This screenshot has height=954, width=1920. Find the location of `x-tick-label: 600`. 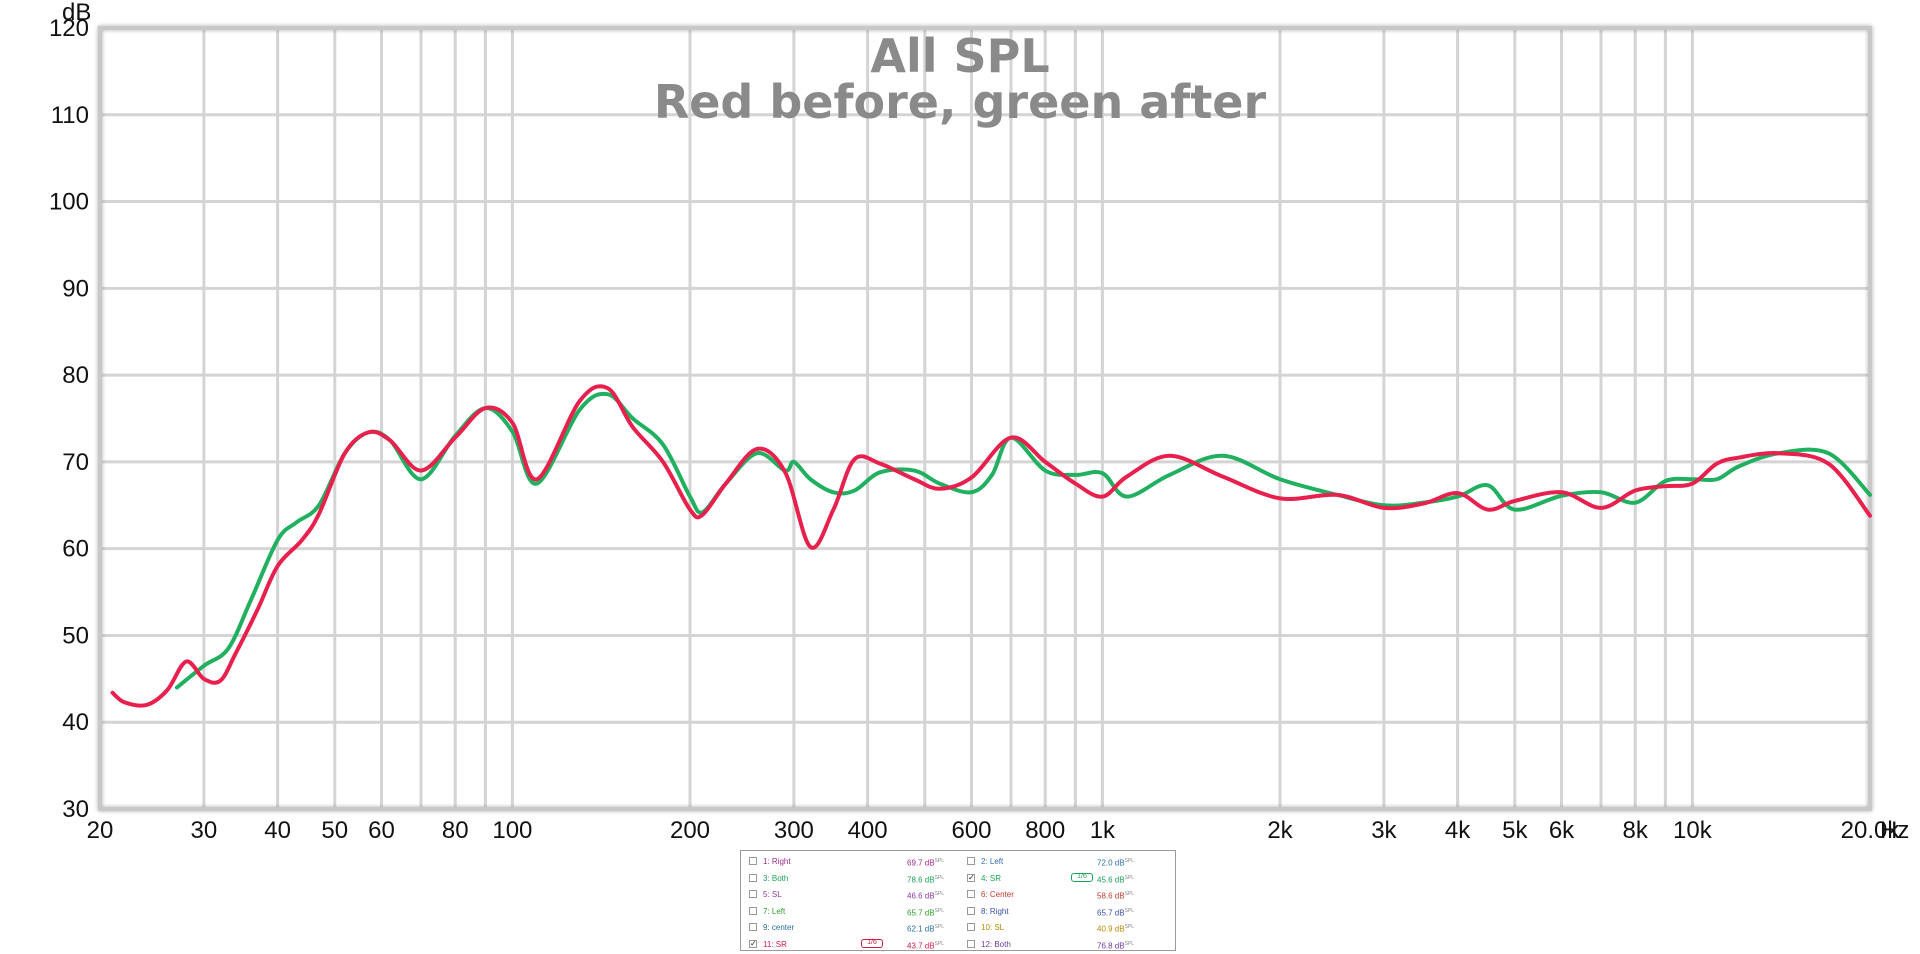

x-tick-label: 600 is located at coordinates (971, 830).